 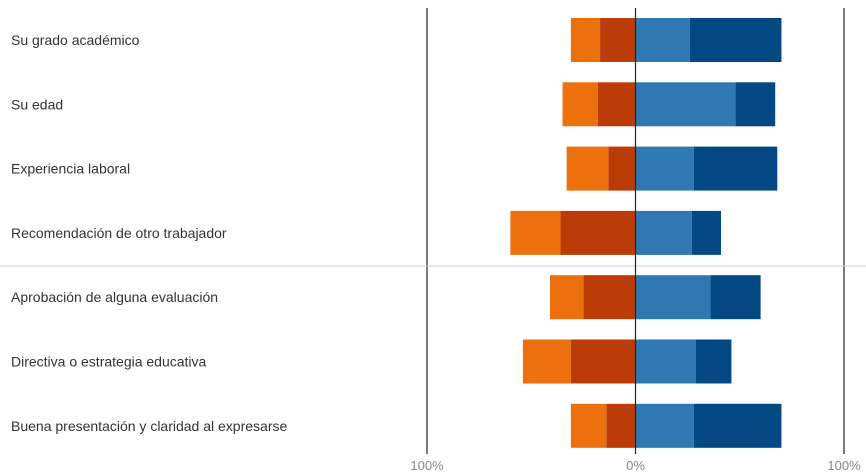 I want to click on category-label: Aprobación de alguna evaluación, so click(x=114, y=297).